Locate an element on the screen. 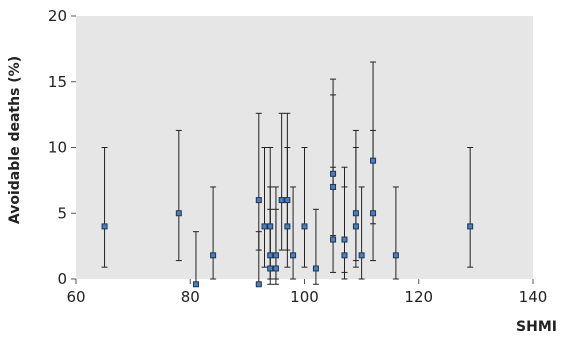  x-axis-ticks: 60 80 100 120 140 is located at coordinates (306, 292).